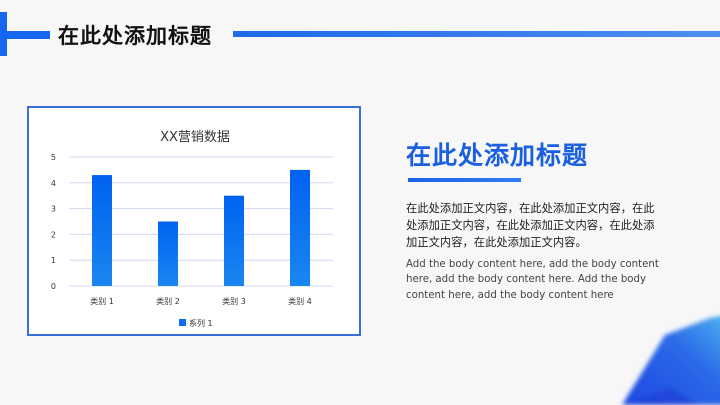 Image resolution: width=720 pixels, height=405 pixels. What do you see at coordinates (135, 36) in the screenshot?
I see `page-title: 在此处添加标题` at bounding box center [135, 36].